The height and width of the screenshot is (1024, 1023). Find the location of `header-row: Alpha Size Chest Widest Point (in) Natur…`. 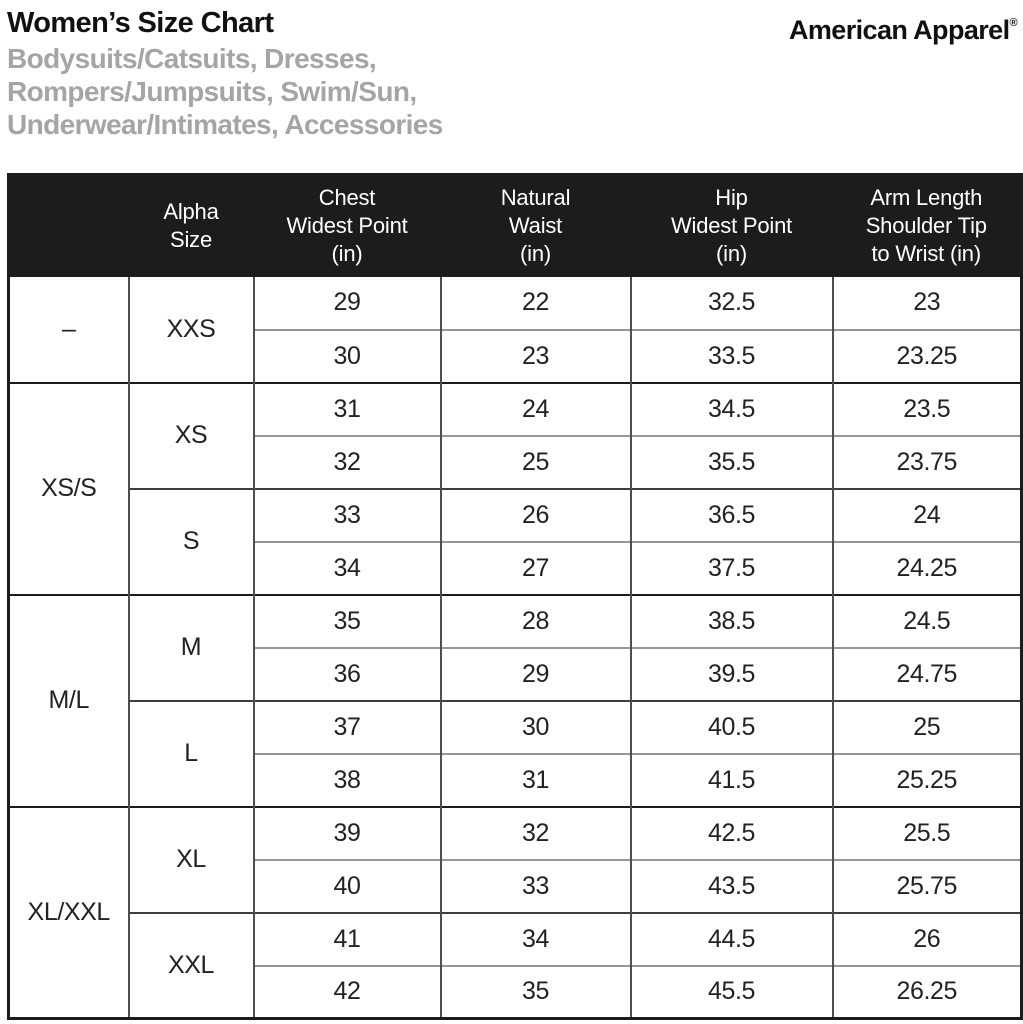

header-row: Alpha Size Chest Widest Point (in) Natur… is located at coordinates (515, 225).